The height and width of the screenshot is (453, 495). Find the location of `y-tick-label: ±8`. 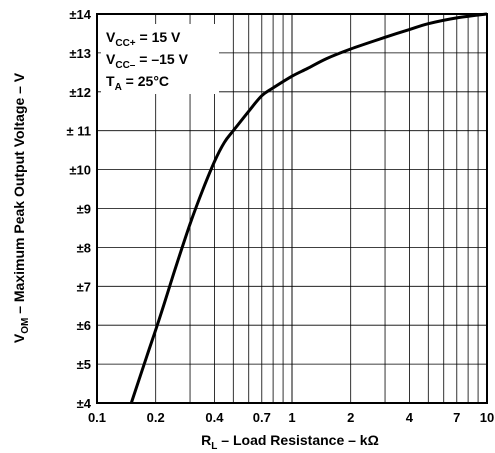

y-tick-label: ±8 is located at coordinates (84, 247).